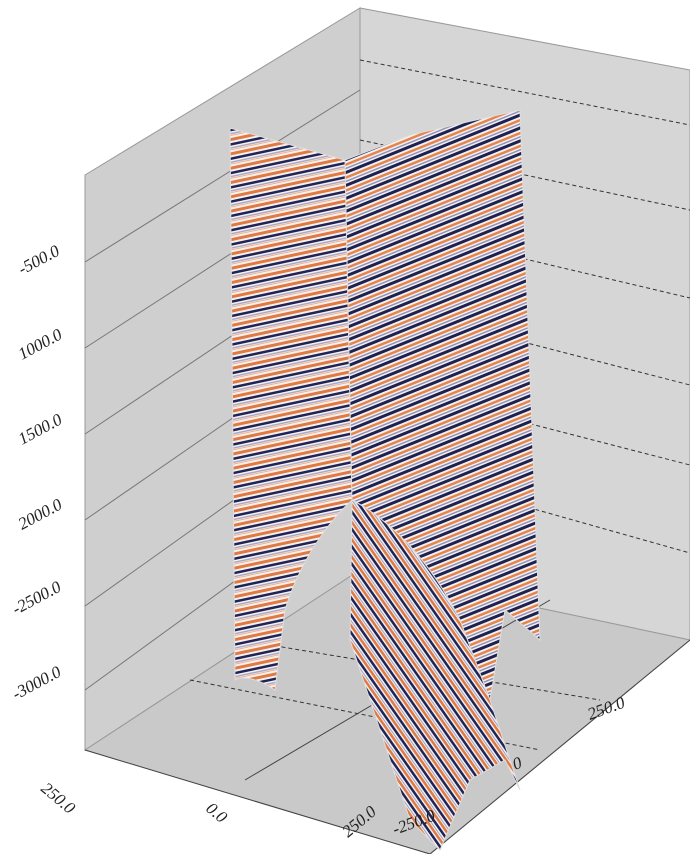  Describe the element at coordinates (39, 260) in the screenshot. I see `depth-label: -500.0` at that location.